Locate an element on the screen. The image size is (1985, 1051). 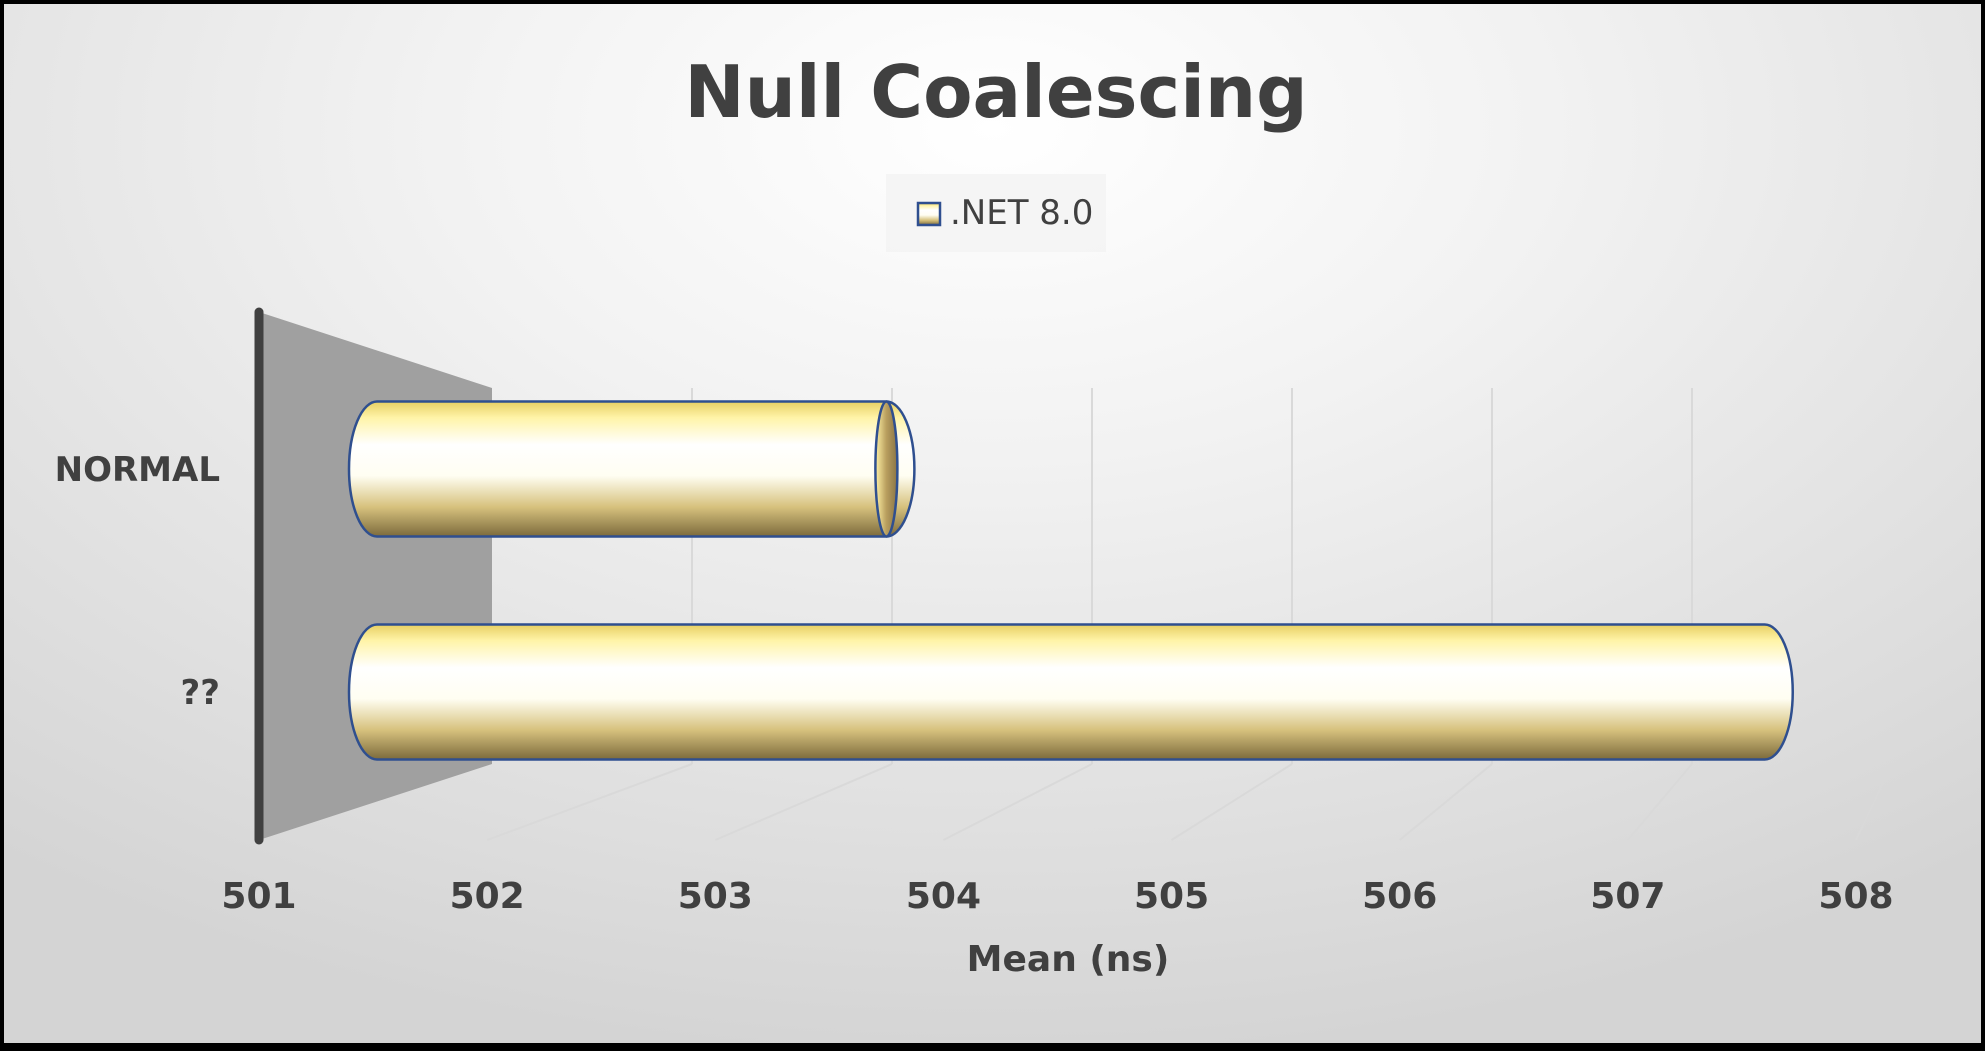
bar-cap-normal is located at coordinates (886, 469).